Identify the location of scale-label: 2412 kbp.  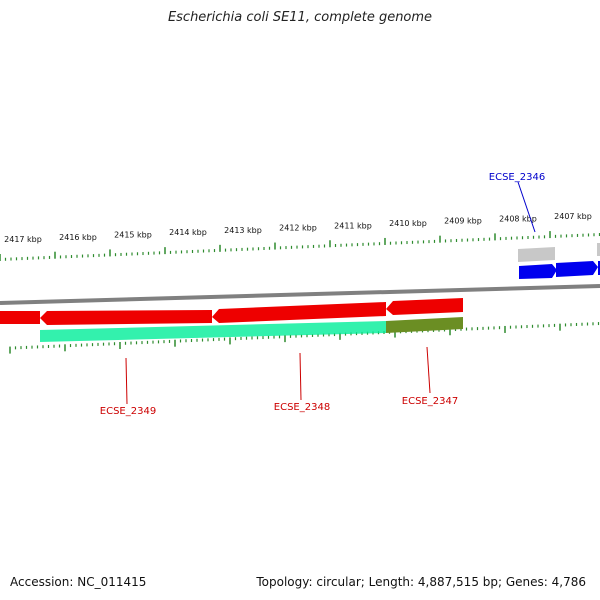
(298, 228).